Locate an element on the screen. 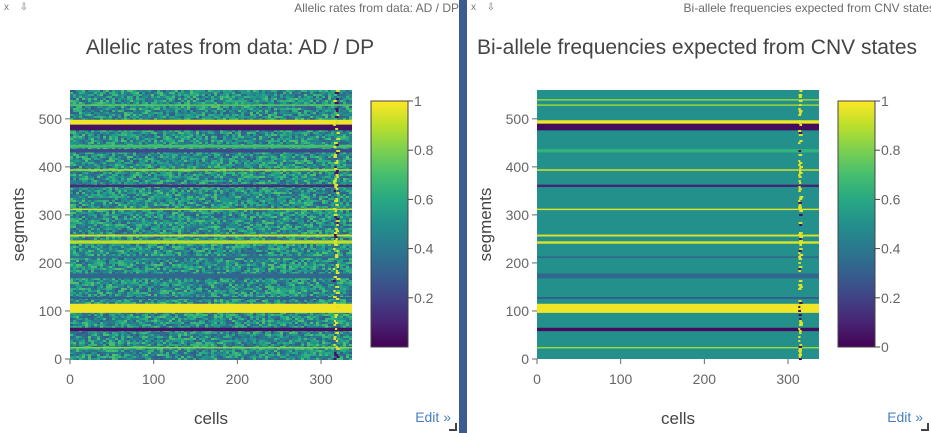 The height and width of the screenshot is (433, 931). chart-title: Allelic rates from data: AD / DP is located at coordinates (230, 47).